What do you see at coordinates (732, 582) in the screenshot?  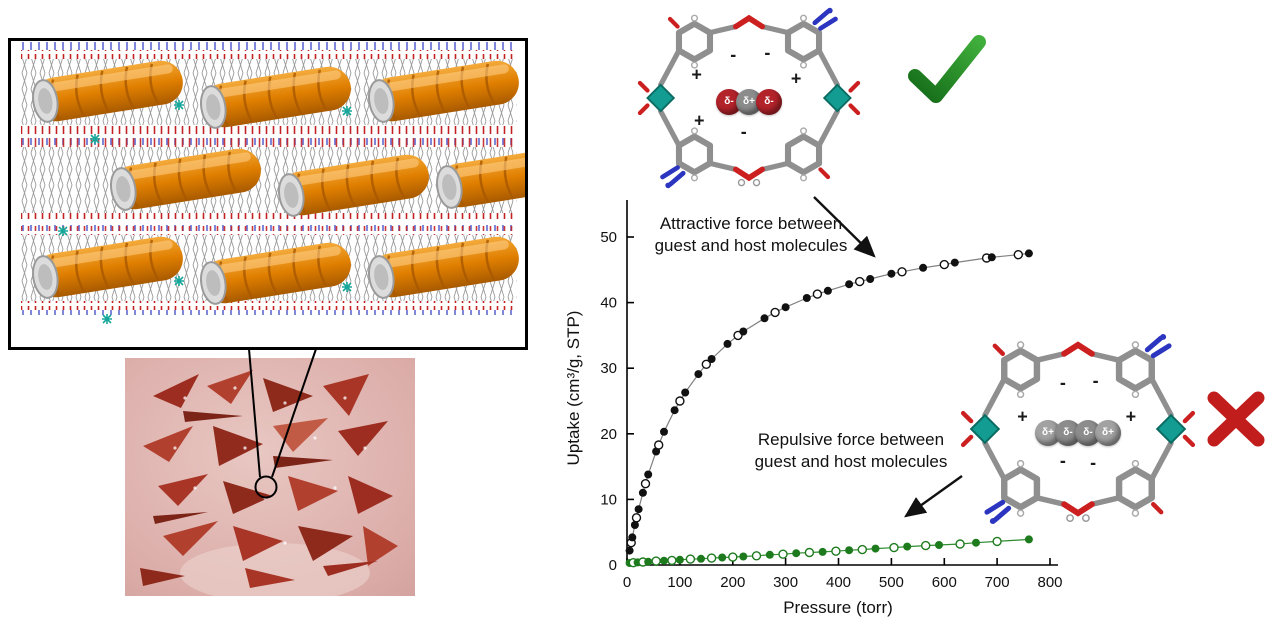 I see `svg-text: 200` at bounding box center [732, 582].